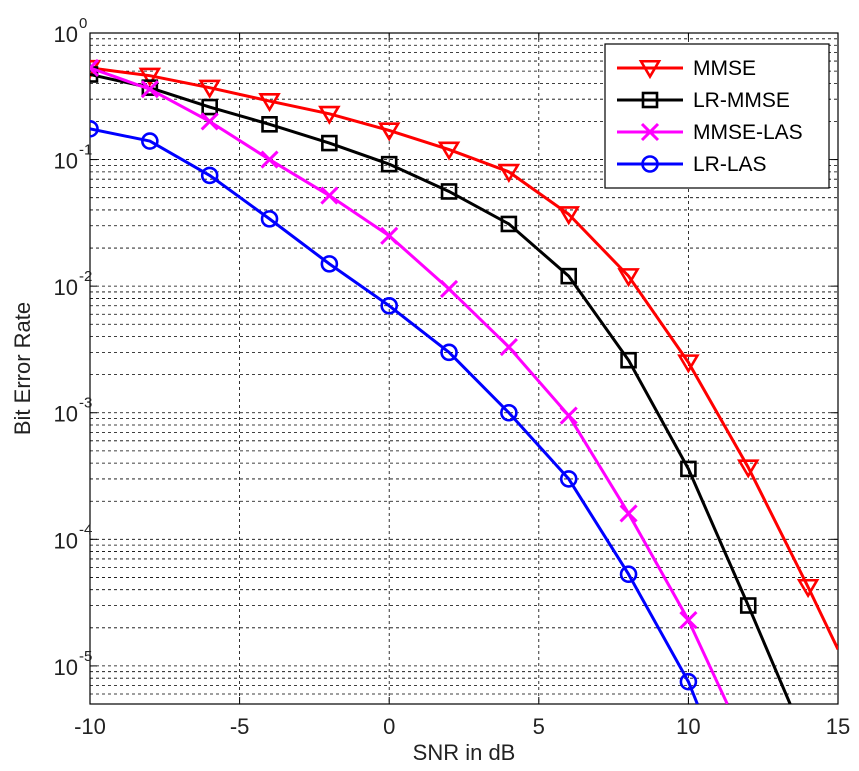  I want to click on legend-item-lr-mmse: LR-MMSE, so click(703, 100).